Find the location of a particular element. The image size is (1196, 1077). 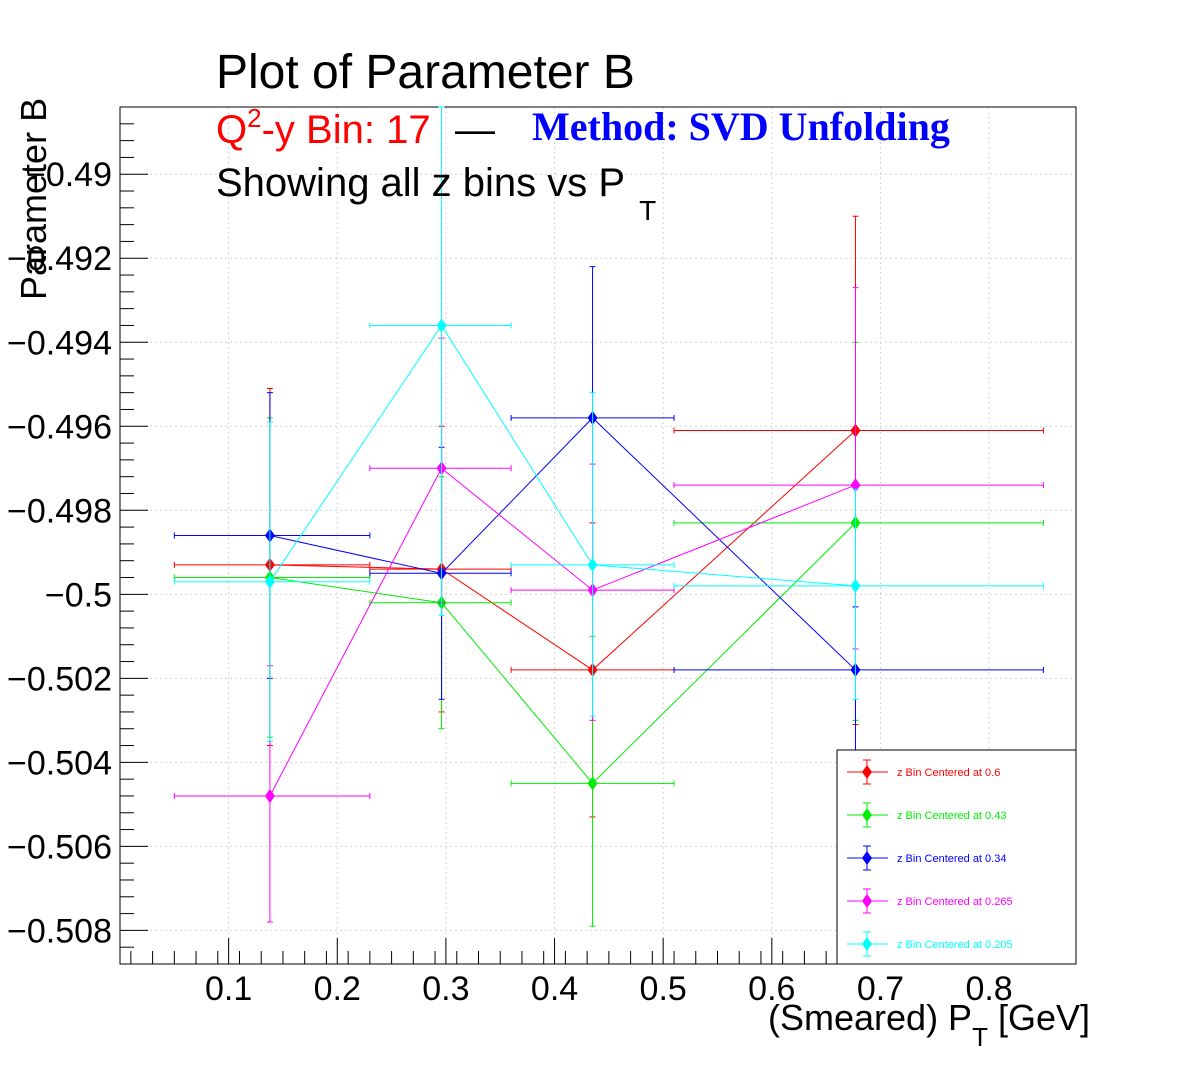

legend-label: z Bin Centered at 0.43 is located at coordinates (951, 816).